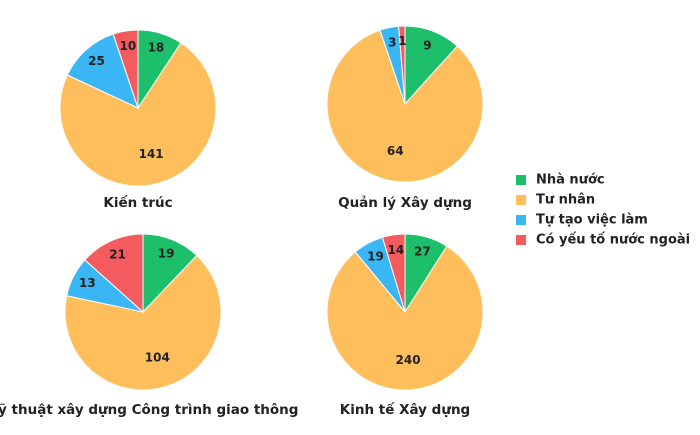 The width and height of the screenshot is (700, 435). Describe the element at coordinates (128, 46) in the screenshot. I see `data-label: 10` at that location.